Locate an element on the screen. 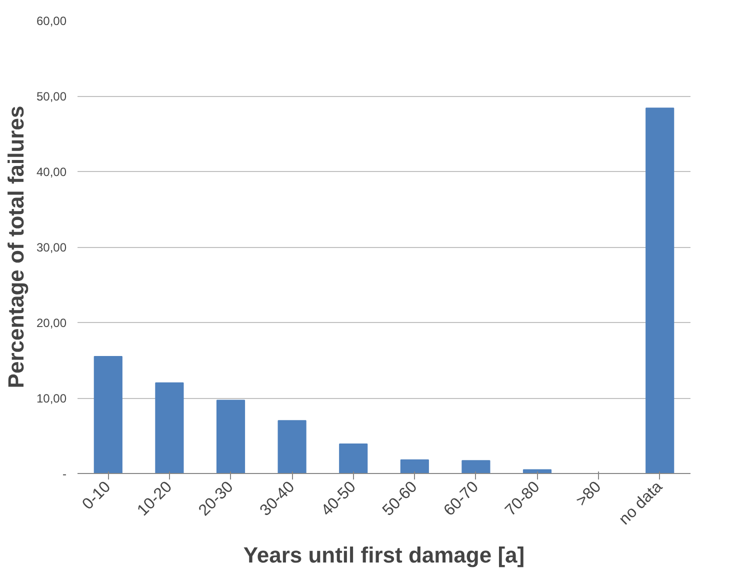 This screenshot has width=736, height=577. x-tick-label: 0-10 is located at coordinates (96, 496).